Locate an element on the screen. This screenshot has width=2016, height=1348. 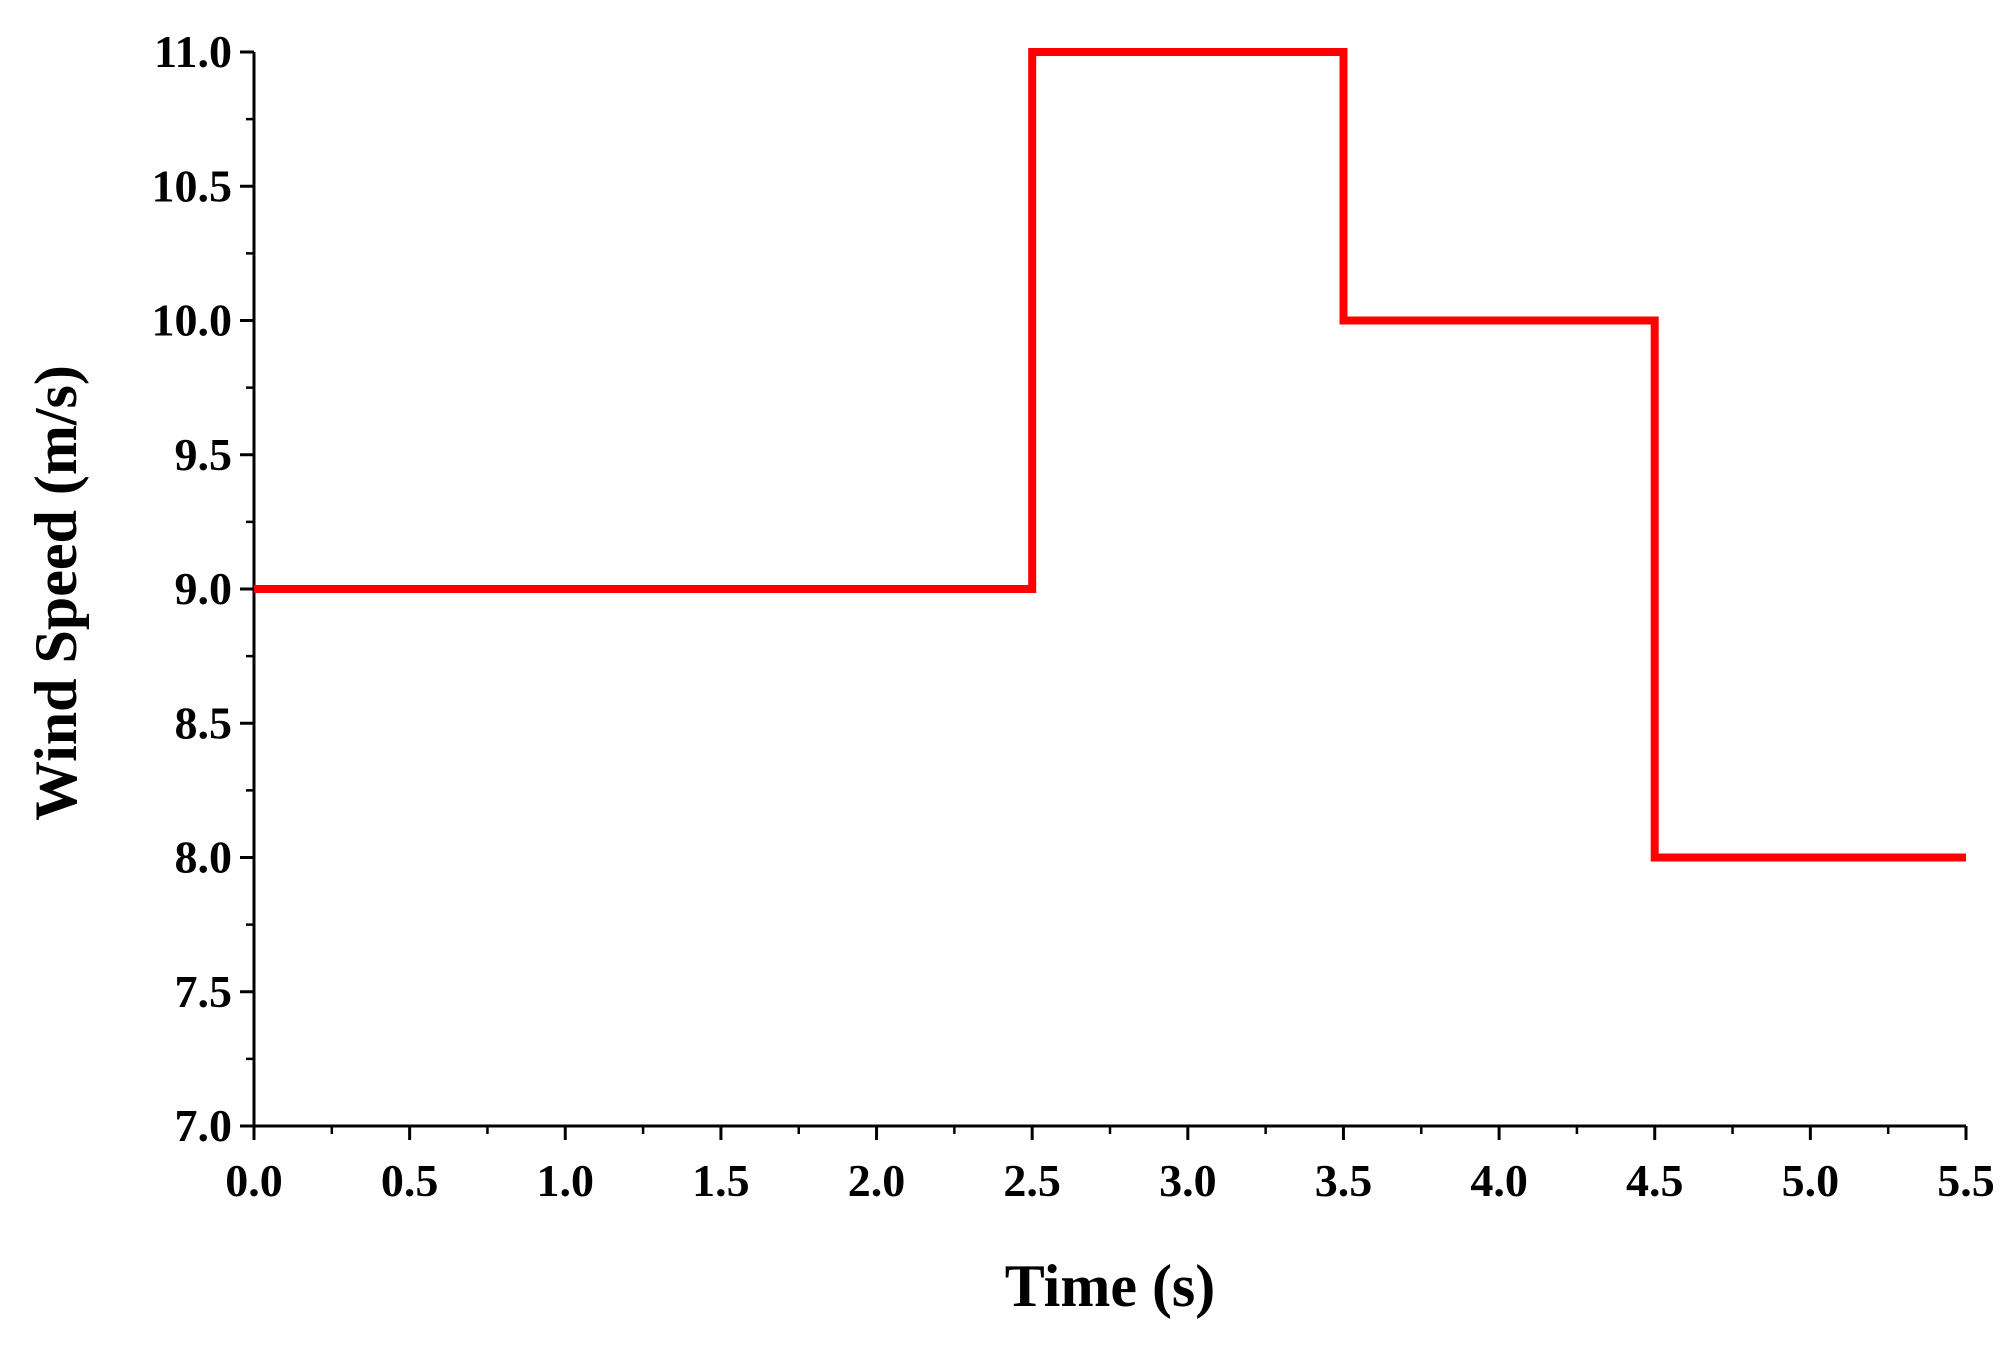
y-tick-label: 10.0 is located at coordinates (192, 320).